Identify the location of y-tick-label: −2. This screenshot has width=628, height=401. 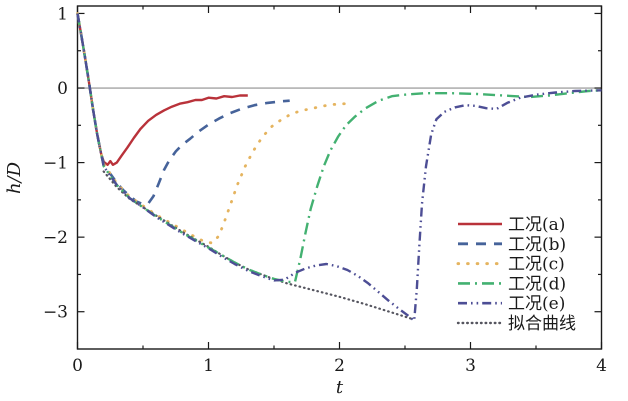
(55, 238).